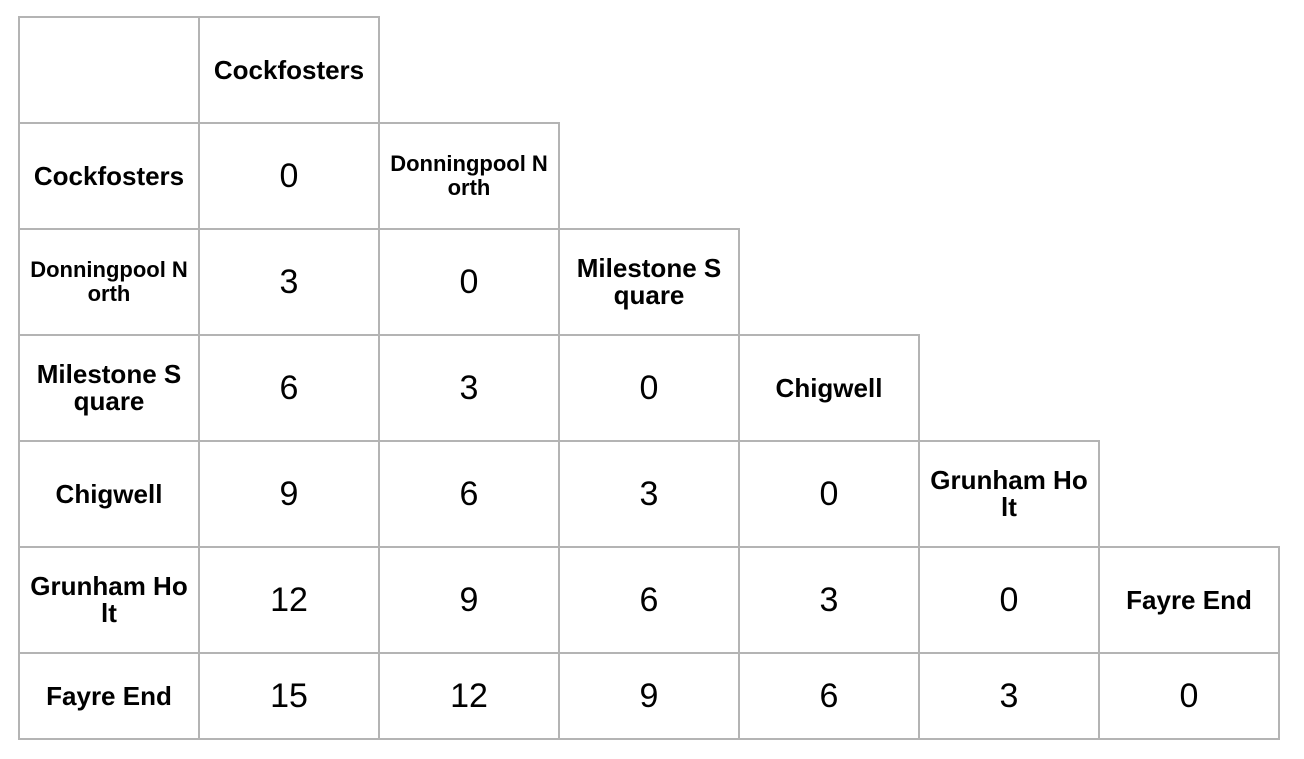 The image size is (1304, 759). I want to click on row-header: Grunham Holt, so click(109, 600).